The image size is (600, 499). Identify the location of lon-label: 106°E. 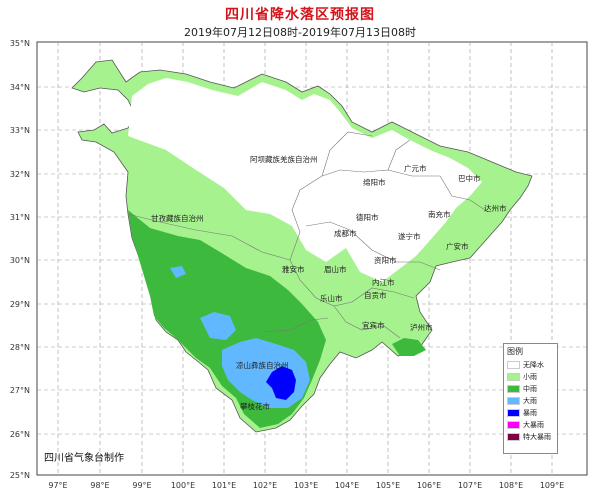
(429, 485).